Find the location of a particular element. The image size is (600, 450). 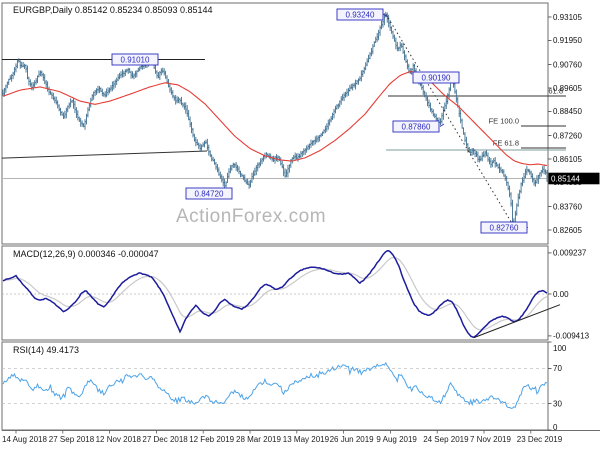

callout-0.84720: 0.84720 is located at coordinates (209, 193).